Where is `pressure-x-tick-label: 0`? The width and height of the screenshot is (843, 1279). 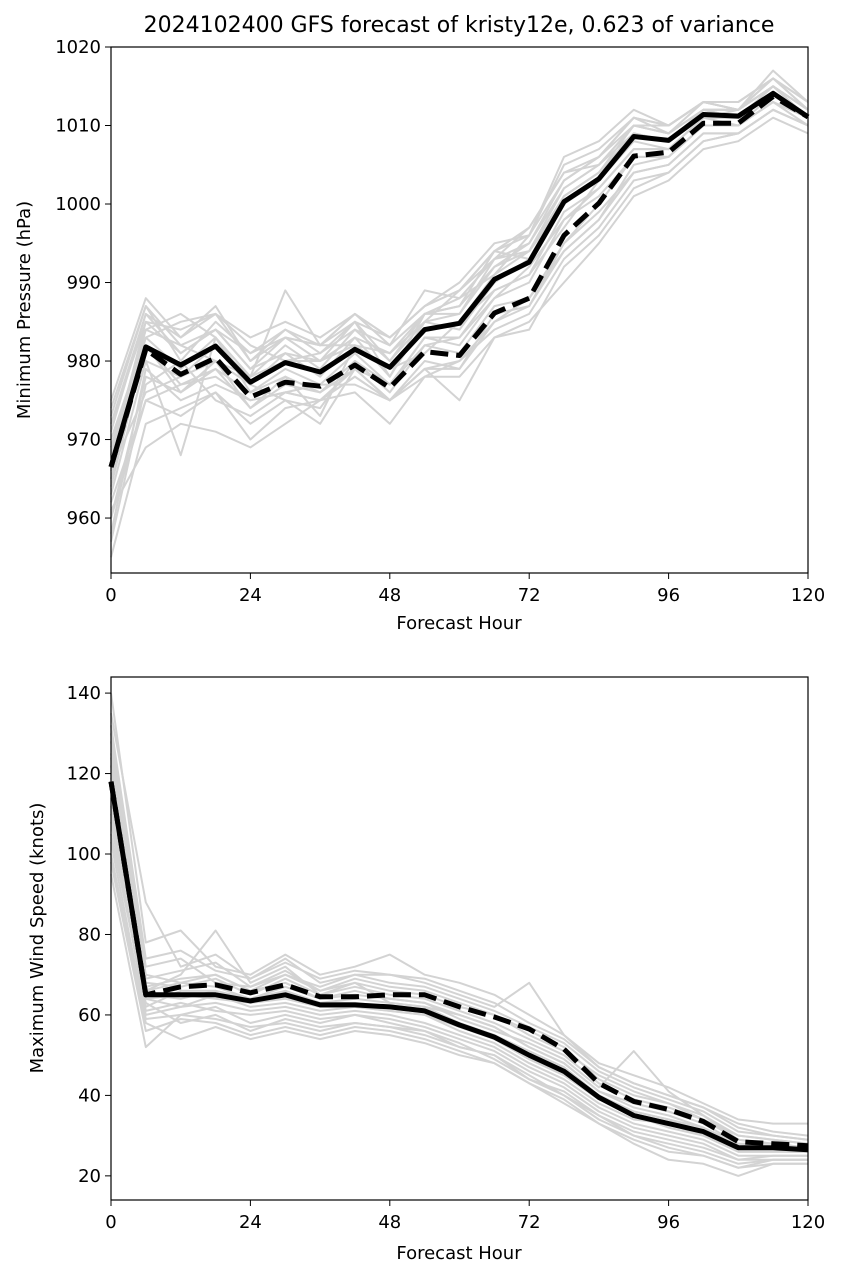
pressure-x-tick-label: 0 is located at coordinates (110, 595).